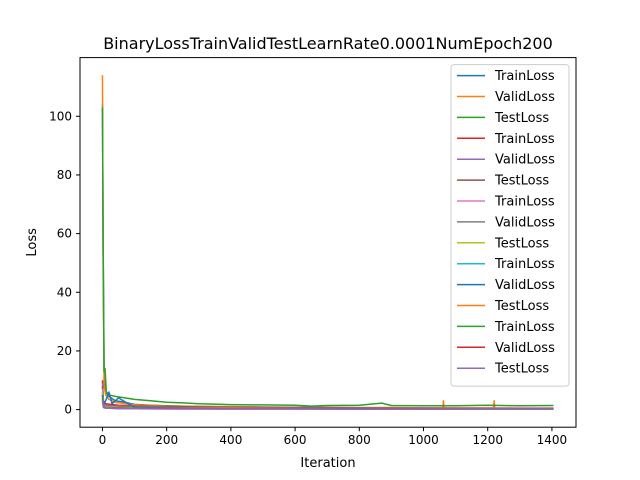 This screenshot has height=480, width=640. Describe the element at coordinates (60, 116) in the screenshot. I see `y-tick-label: 100` at that location.